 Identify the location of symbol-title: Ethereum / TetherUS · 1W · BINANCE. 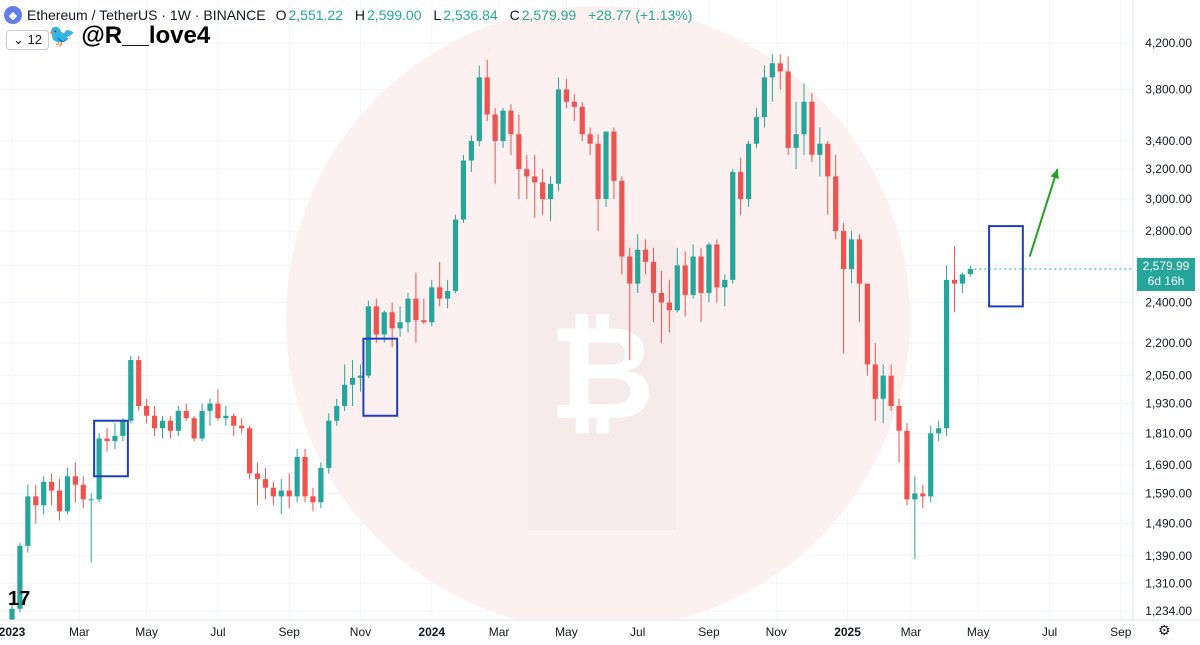
(146, 15).